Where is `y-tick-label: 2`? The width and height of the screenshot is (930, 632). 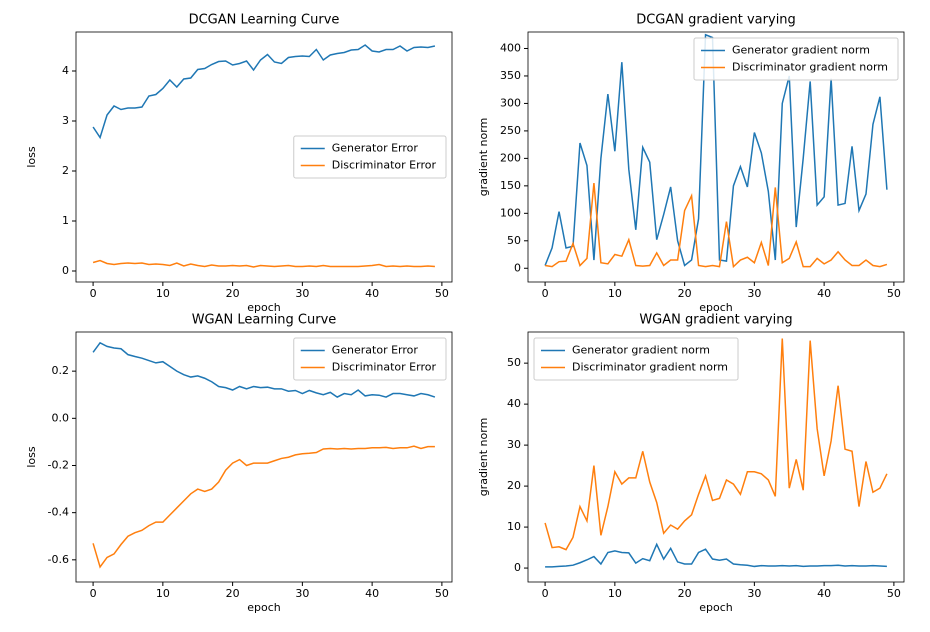 y-tick-label: 2 is located at coordinates (65, 170).